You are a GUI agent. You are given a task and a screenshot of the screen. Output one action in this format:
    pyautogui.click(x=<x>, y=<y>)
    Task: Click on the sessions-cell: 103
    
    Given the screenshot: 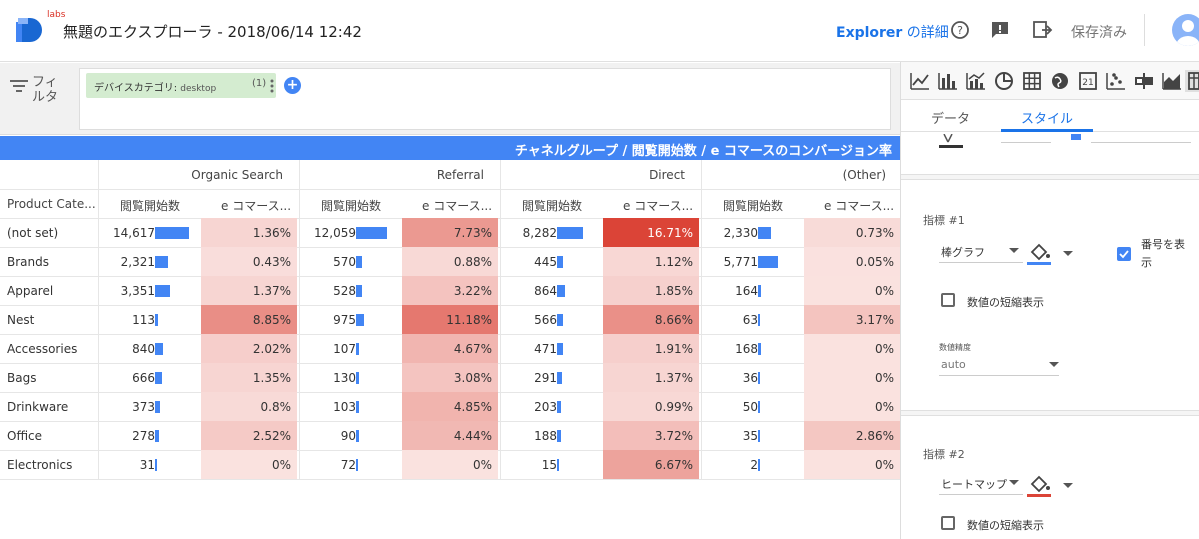 What is the action you would take?
    pyautogui.click(x=351, y=406)
    